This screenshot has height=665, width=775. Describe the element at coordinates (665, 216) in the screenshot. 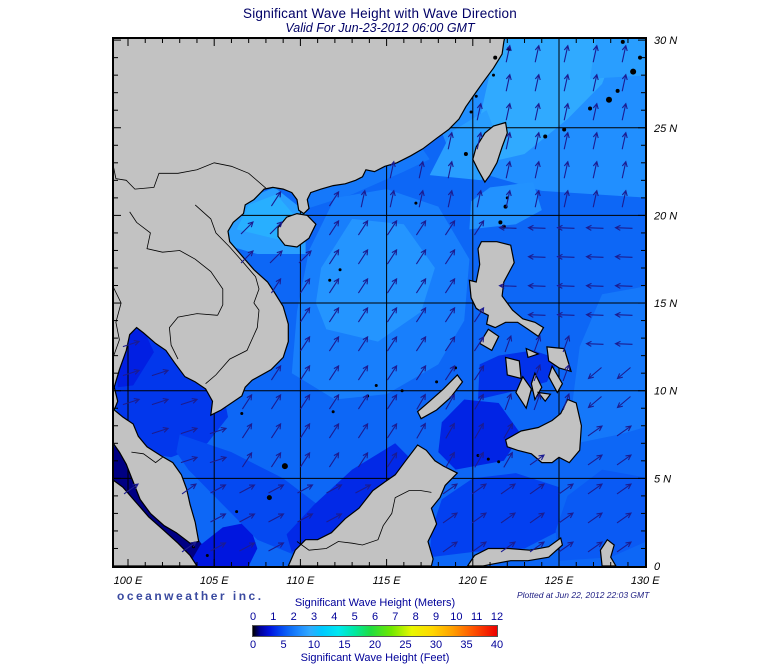

I see `lat-label: 20 N` at that location.